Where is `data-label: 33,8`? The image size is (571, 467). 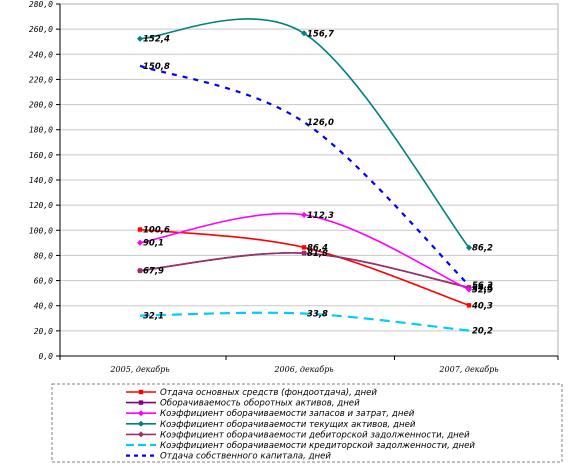 data-label: 33,8 is located at coordinates (317, 315).